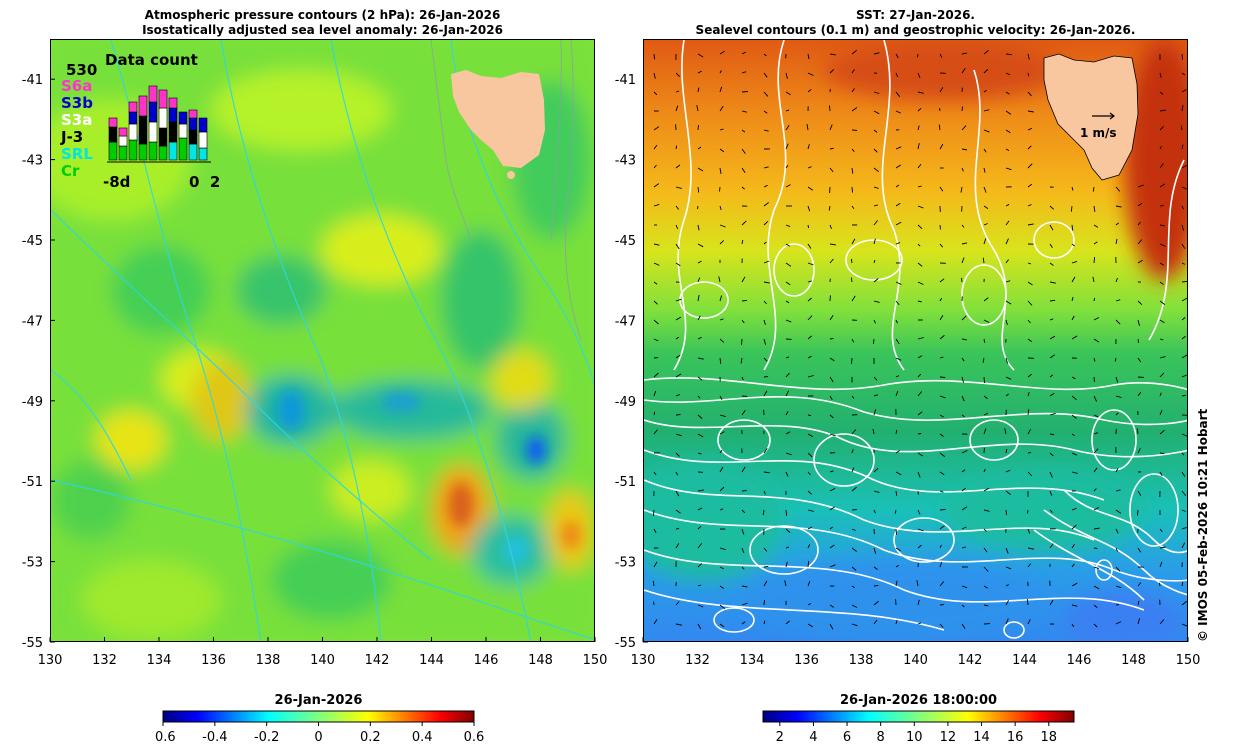 Image resolution: width=1250 pixels, height=750 pixels. Describe the element at coordinates (625, 643) in the screenshot. I see `right-y-tick-label: -55` at that location.